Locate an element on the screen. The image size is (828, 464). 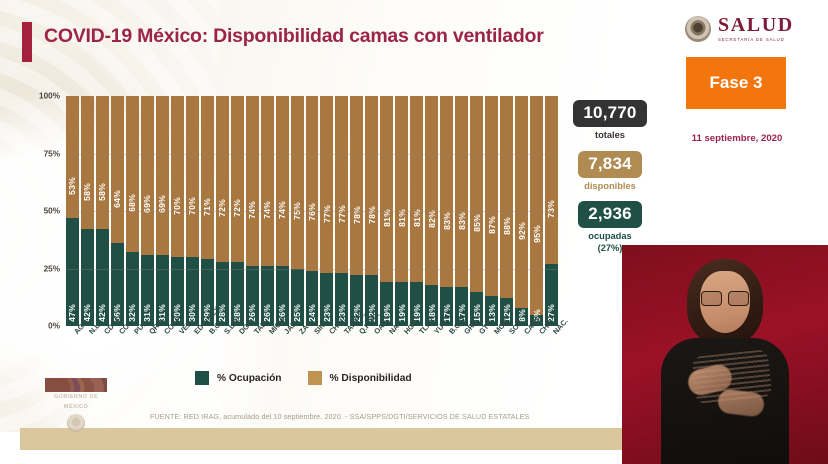
bar-segment-disponibilidad: 74% is located at coordinates (267, 181).